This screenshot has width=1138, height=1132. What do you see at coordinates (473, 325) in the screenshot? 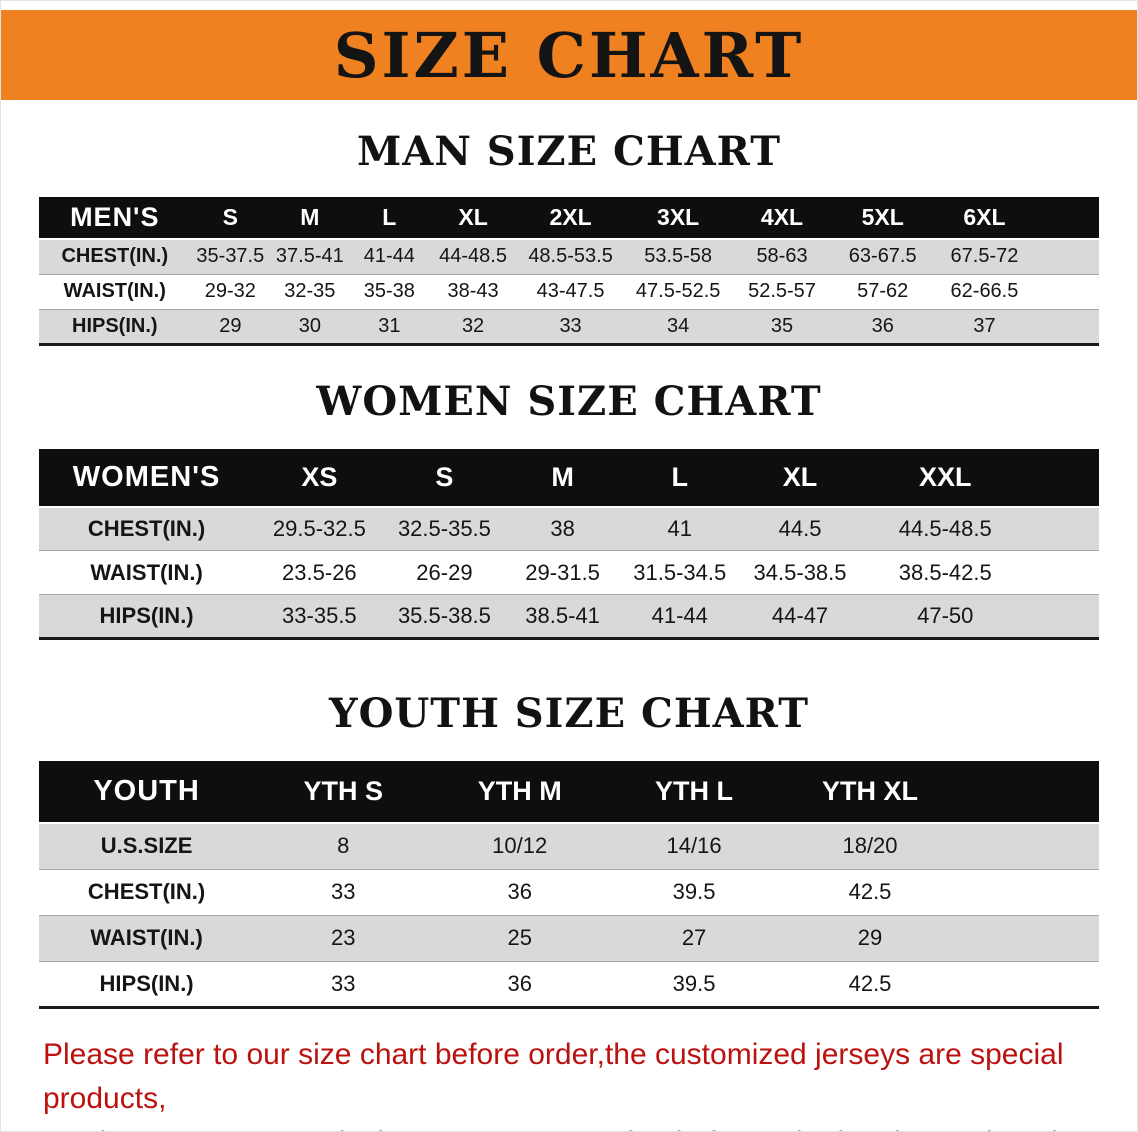
I see `size-value: 32` at bounding box center [473, 325].